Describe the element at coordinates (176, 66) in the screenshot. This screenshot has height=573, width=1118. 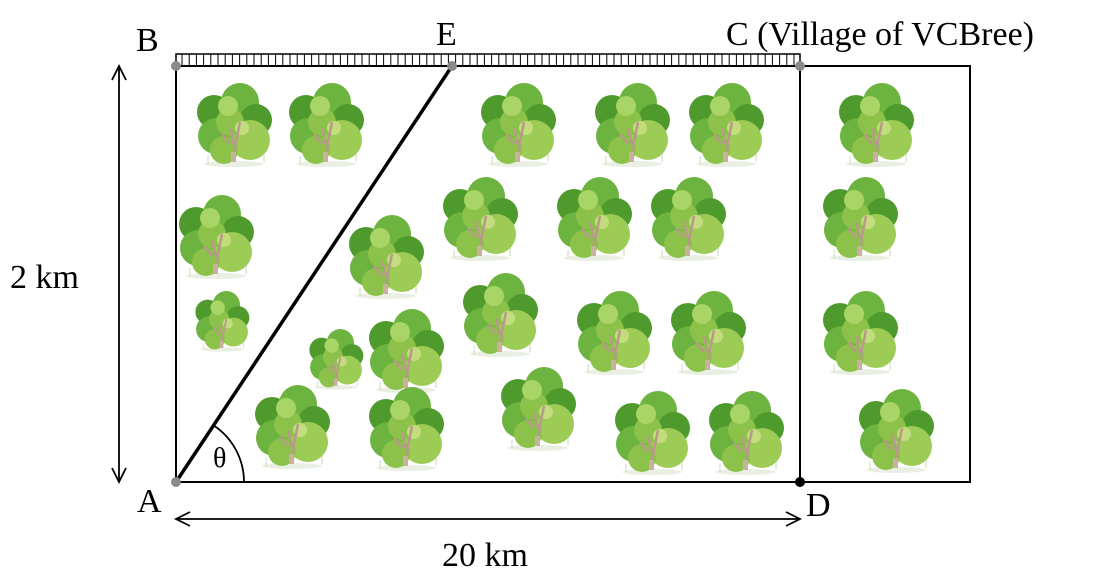
I see `point-B` at that location.